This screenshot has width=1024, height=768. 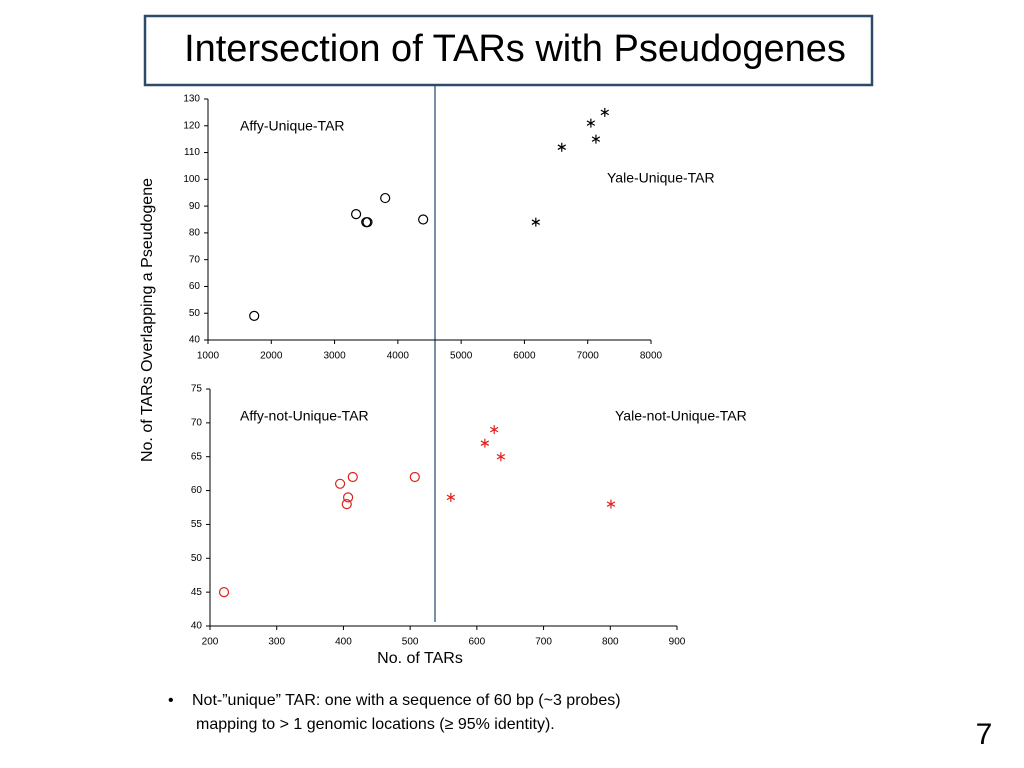 I want to click on title-box, so click(x=508, y=50).